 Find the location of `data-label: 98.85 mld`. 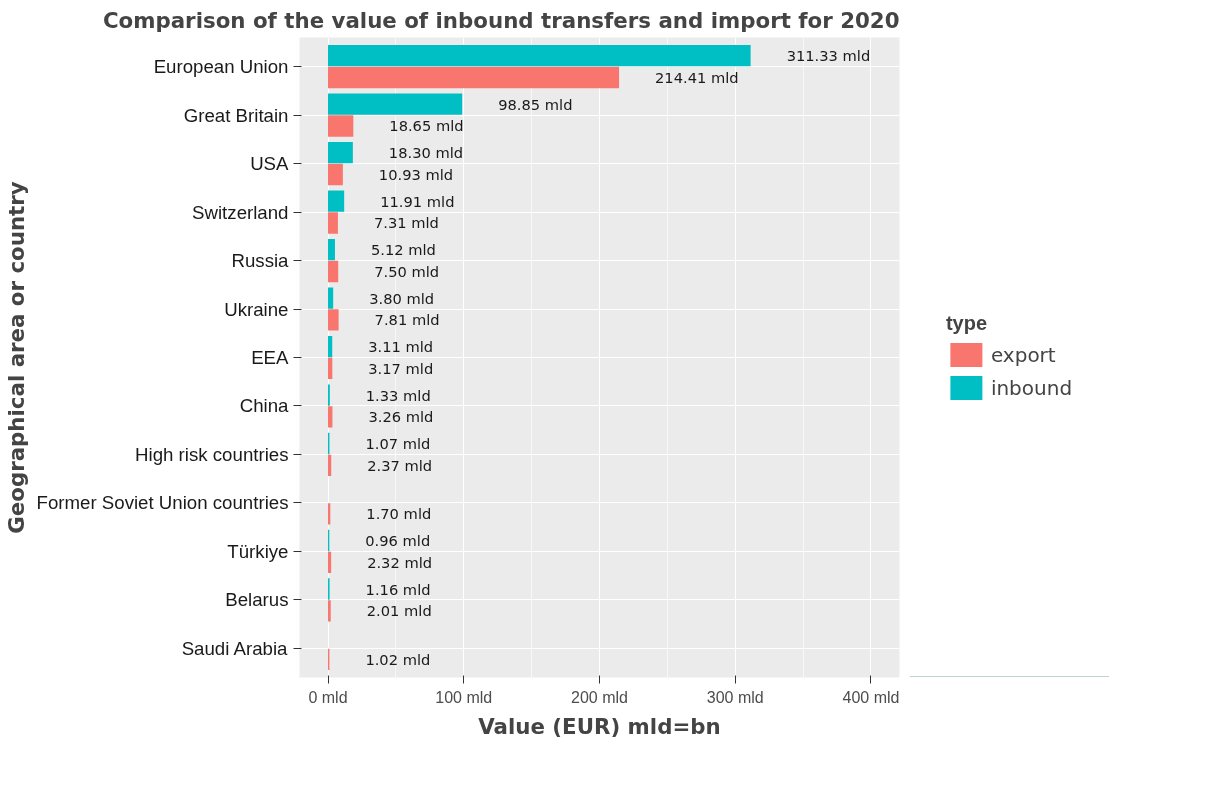

data-label: 98.85 mld is located at coordinates (535, 104).